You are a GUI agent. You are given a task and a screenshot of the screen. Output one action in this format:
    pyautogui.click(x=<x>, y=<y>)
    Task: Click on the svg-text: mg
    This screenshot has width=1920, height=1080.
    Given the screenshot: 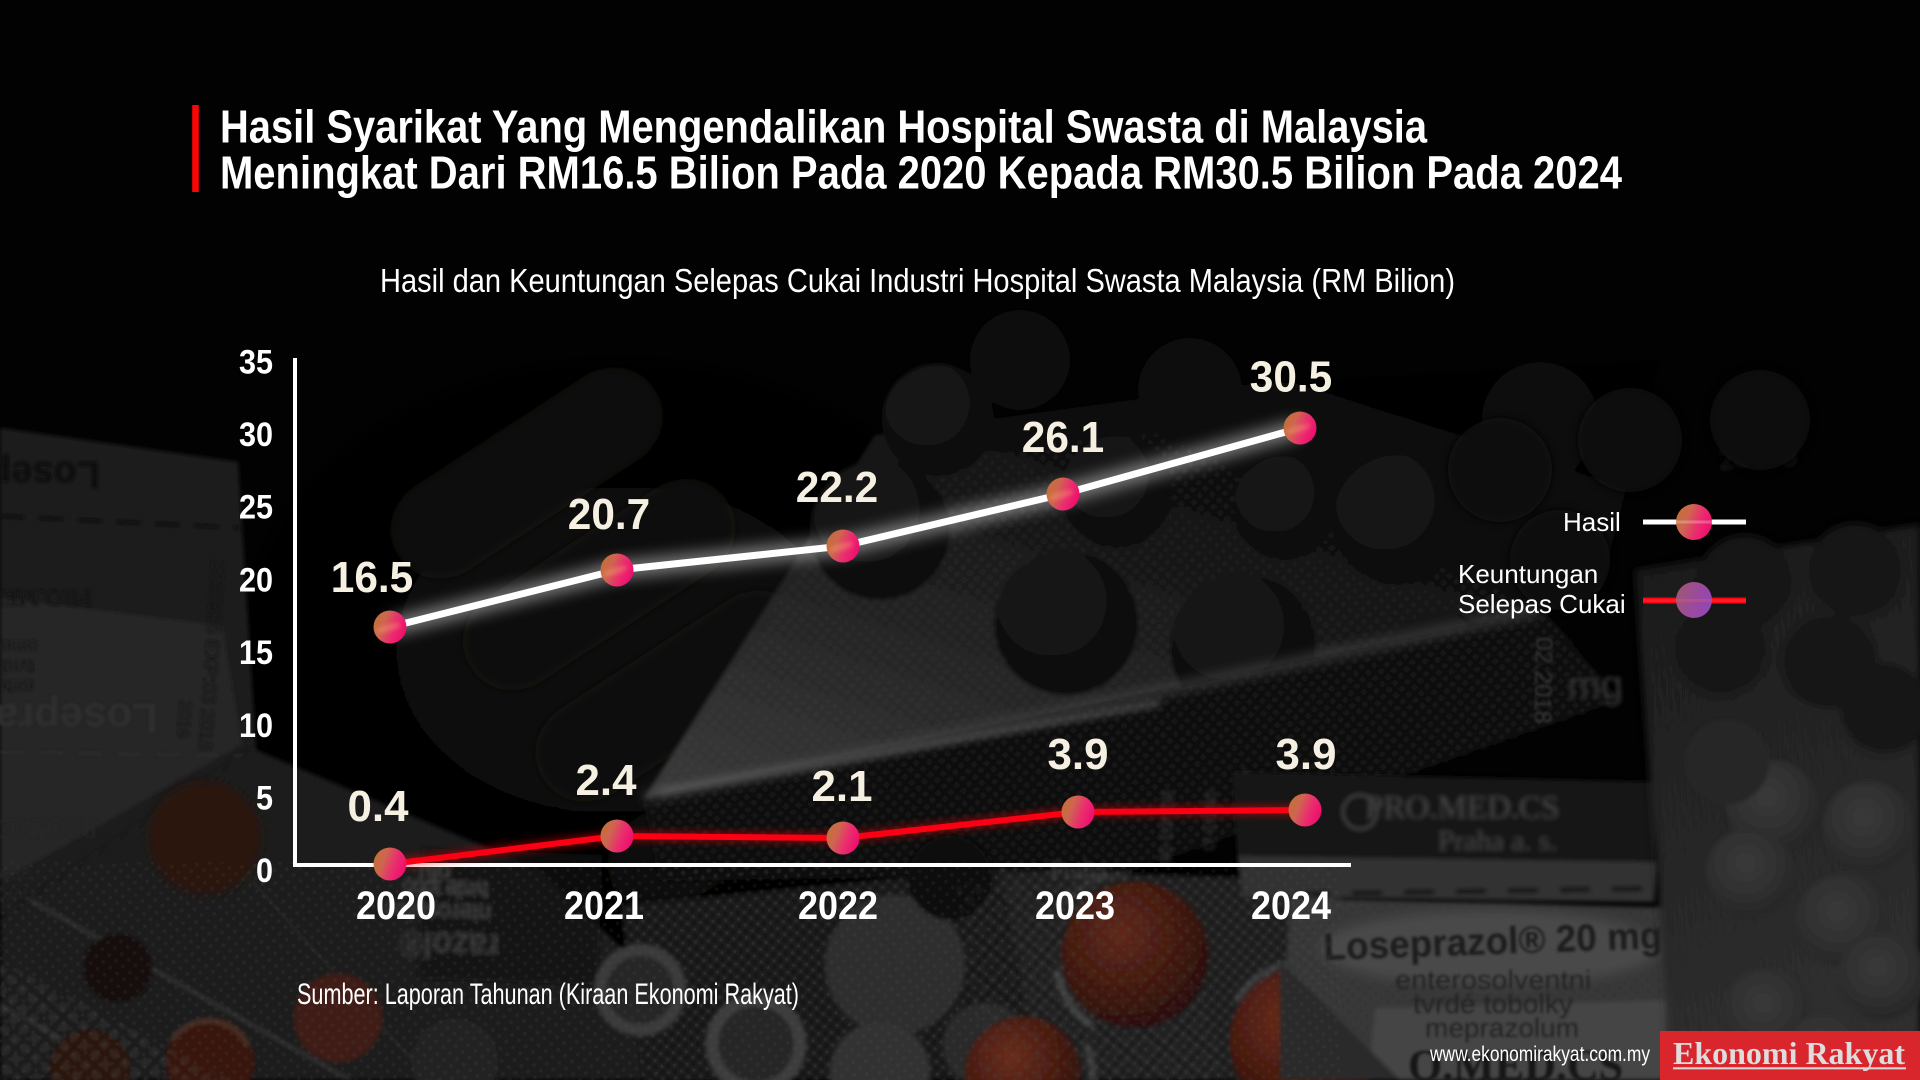 What is the action you would take?
    pyautogui.click(x=1595, y=685)
    